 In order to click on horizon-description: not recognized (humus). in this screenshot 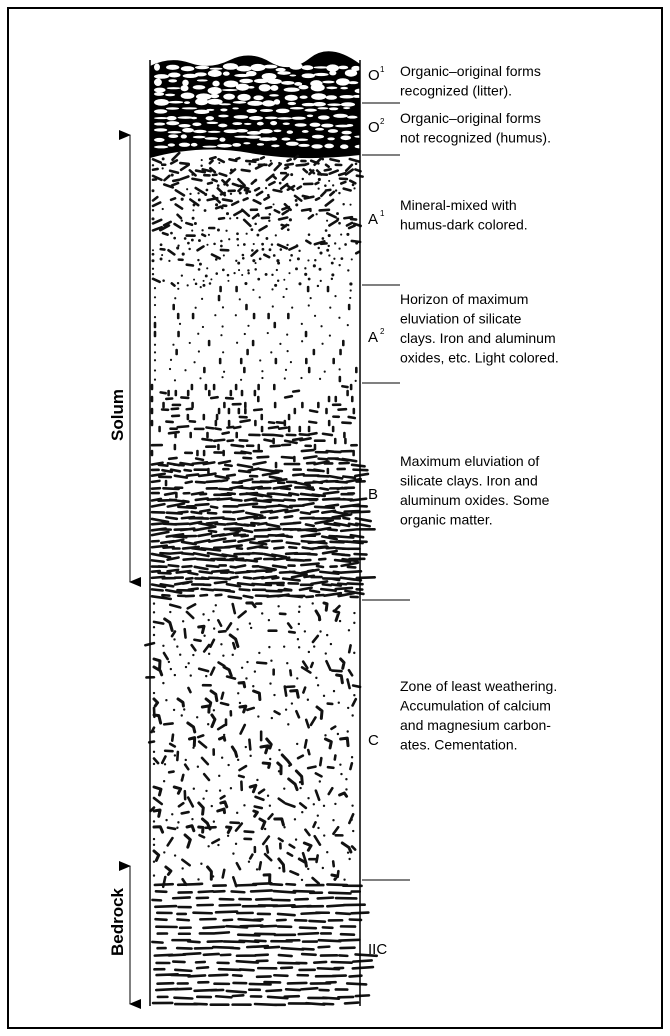, I will do `click(475, 138)`.